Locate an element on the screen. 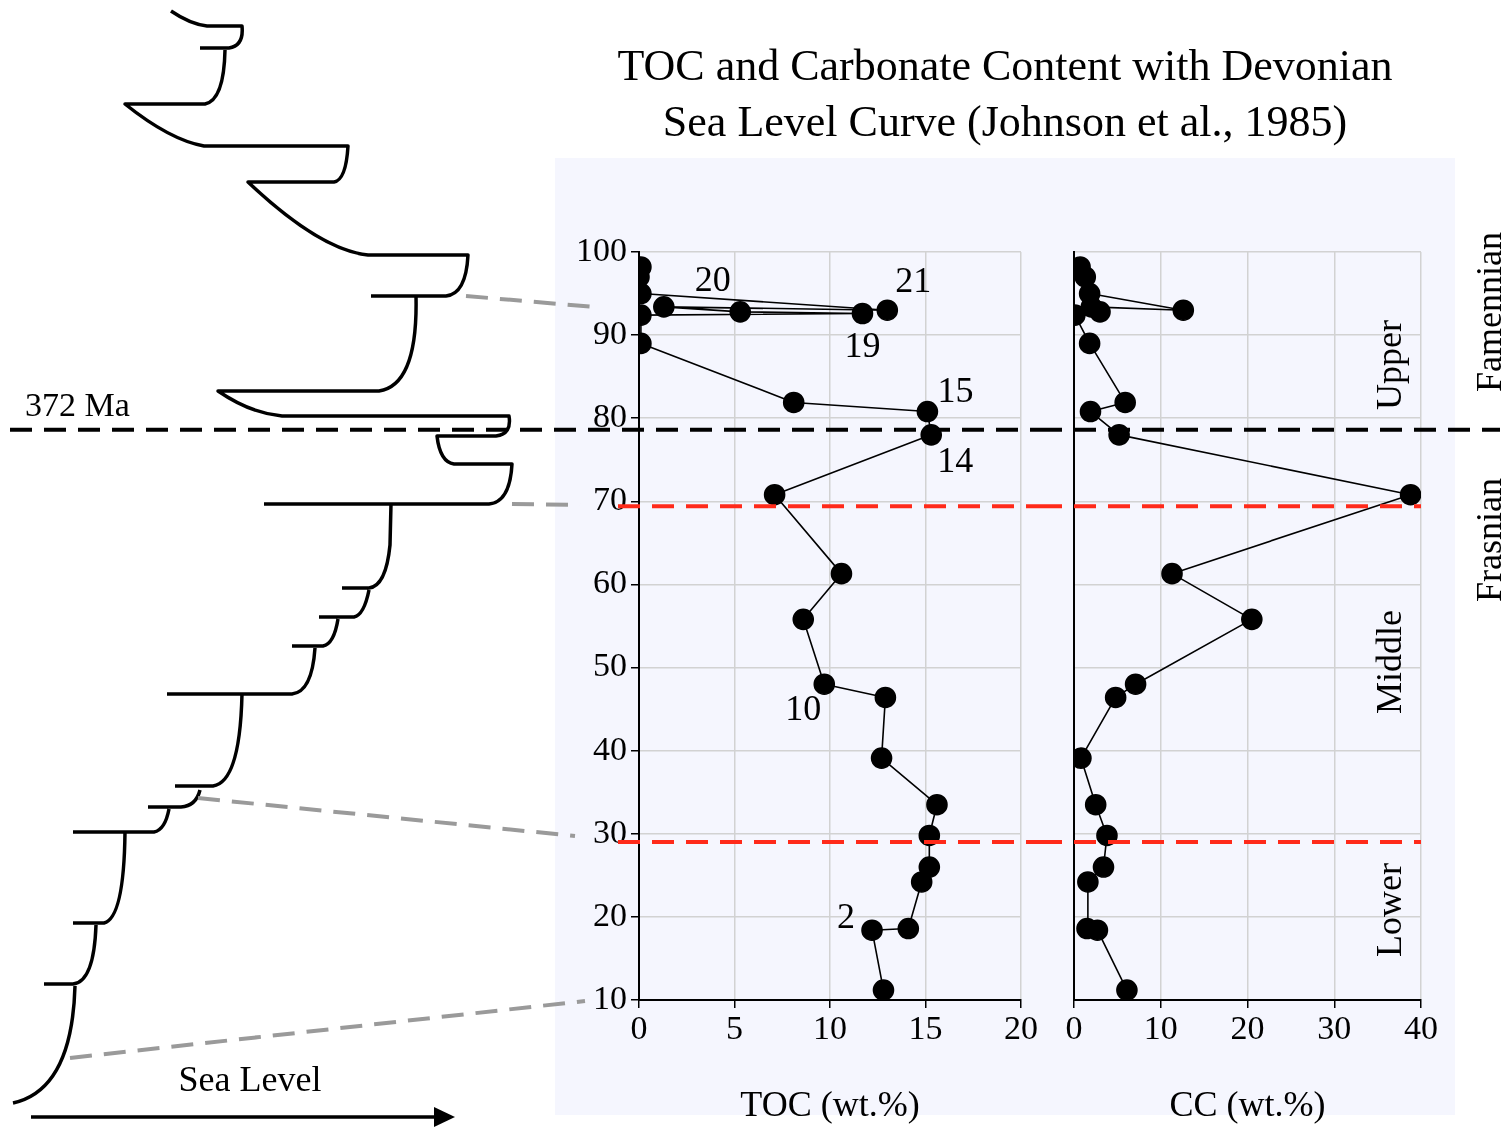 The width and height of the screenshot is (1511, 1128). ref-line-label: 372 Ma is located at coordinates (77, 404).